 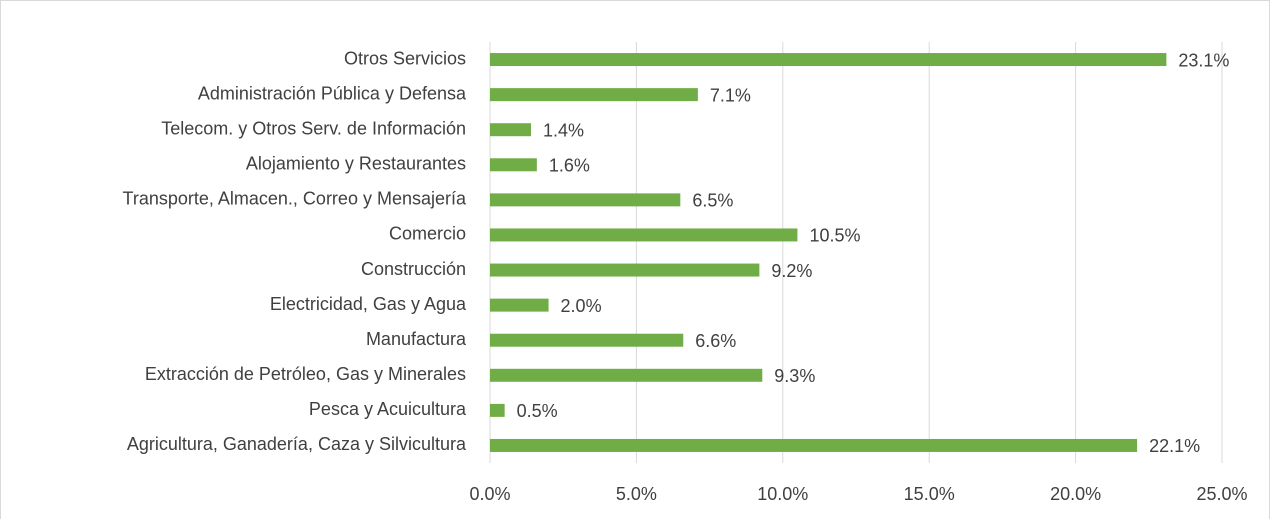 What do you see at coordinates (1174, 446) in the screenshot?
I see `data-label: 22.1%` at bounding box center [1174, 446].